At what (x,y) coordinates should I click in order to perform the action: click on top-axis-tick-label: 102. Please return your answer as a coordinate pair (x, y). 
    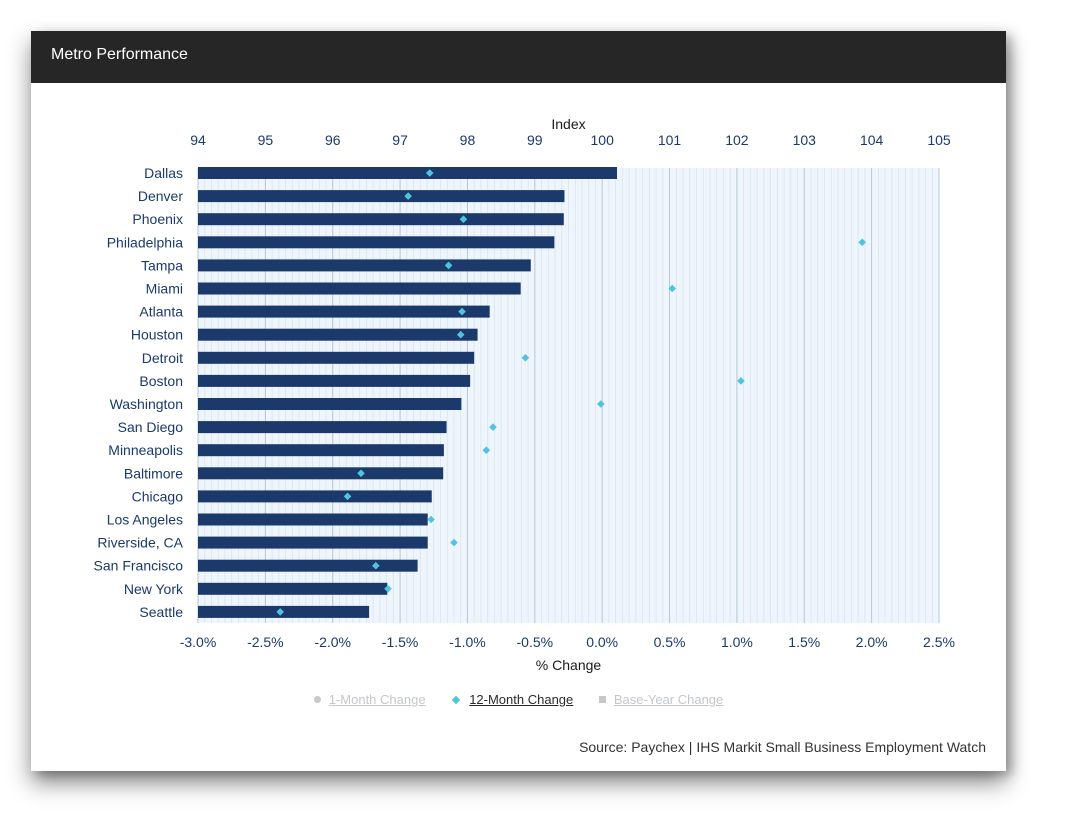
    Looking at the image, I should click on (737, 140).